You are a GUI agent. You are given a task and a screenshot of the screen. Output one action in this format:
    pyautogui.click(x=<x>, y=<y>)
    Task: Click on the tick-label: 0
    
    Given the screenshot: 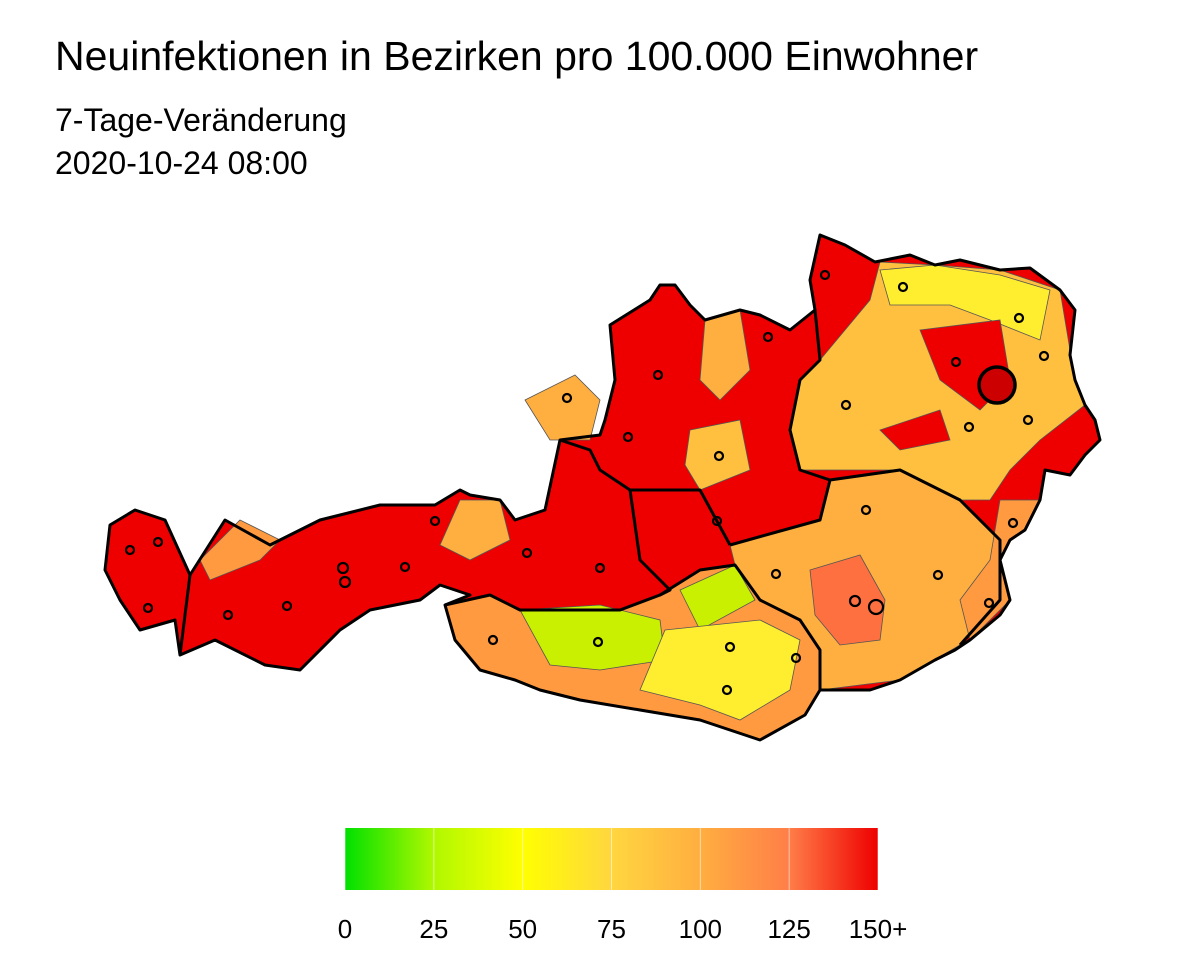 What is the action you would take?
    pyautogui.click(x=345, y=929)
    